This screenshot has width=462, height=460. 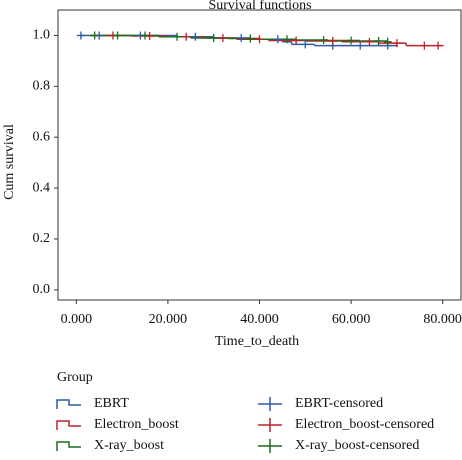 What do you see at coordinates (259, 319) in the screenshot?
I see `x-tick-label: 40.000` at bounding box center [259, 319].